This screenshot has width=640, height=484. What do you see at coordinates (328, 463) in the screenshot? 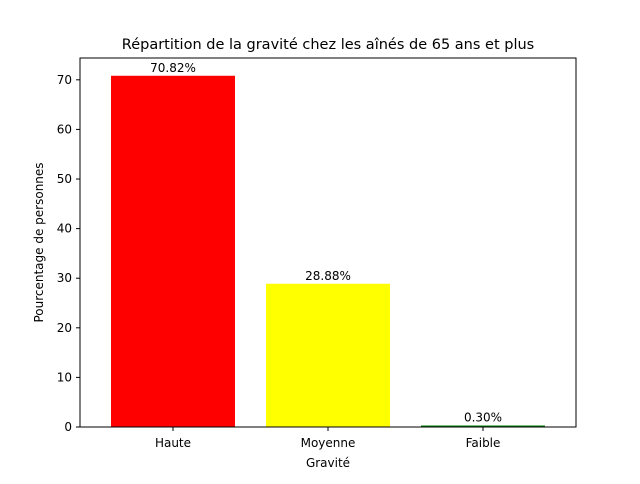
I see `x-axis-label: Gravité` at bounding box center [328, 463].